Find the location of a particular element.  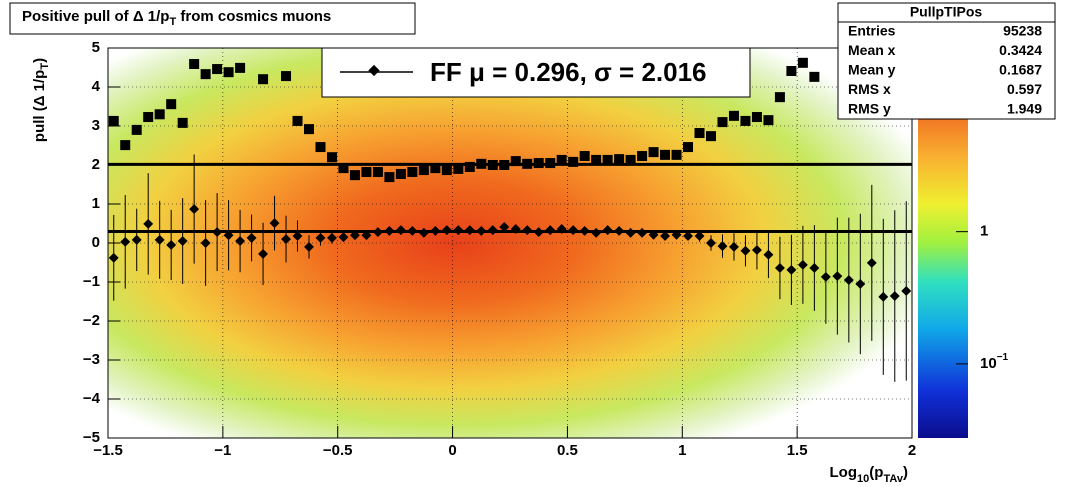

stats-label: Mean x is located at coordinates (872, 50).